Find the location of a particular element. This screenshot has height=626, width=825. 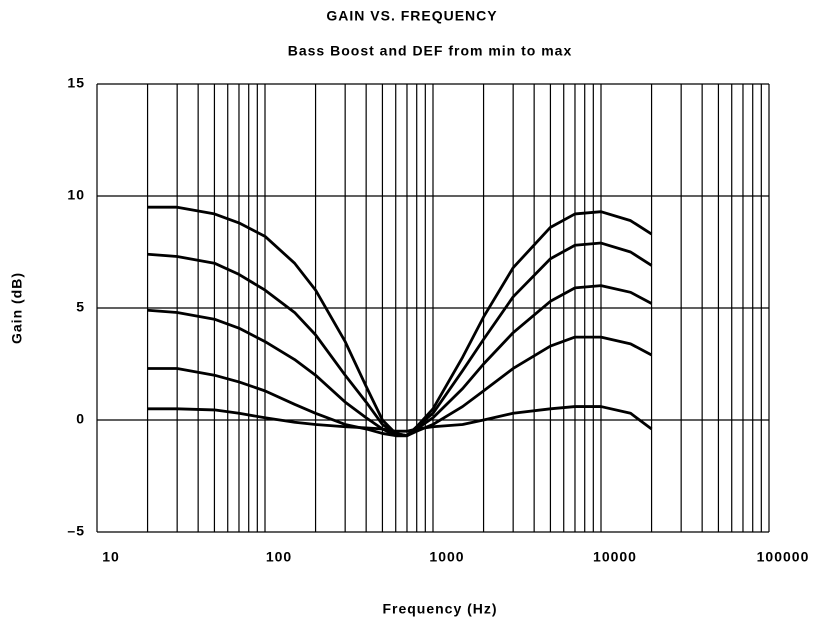

x-tick-label: 1000 is located at coordinates (446, 557).